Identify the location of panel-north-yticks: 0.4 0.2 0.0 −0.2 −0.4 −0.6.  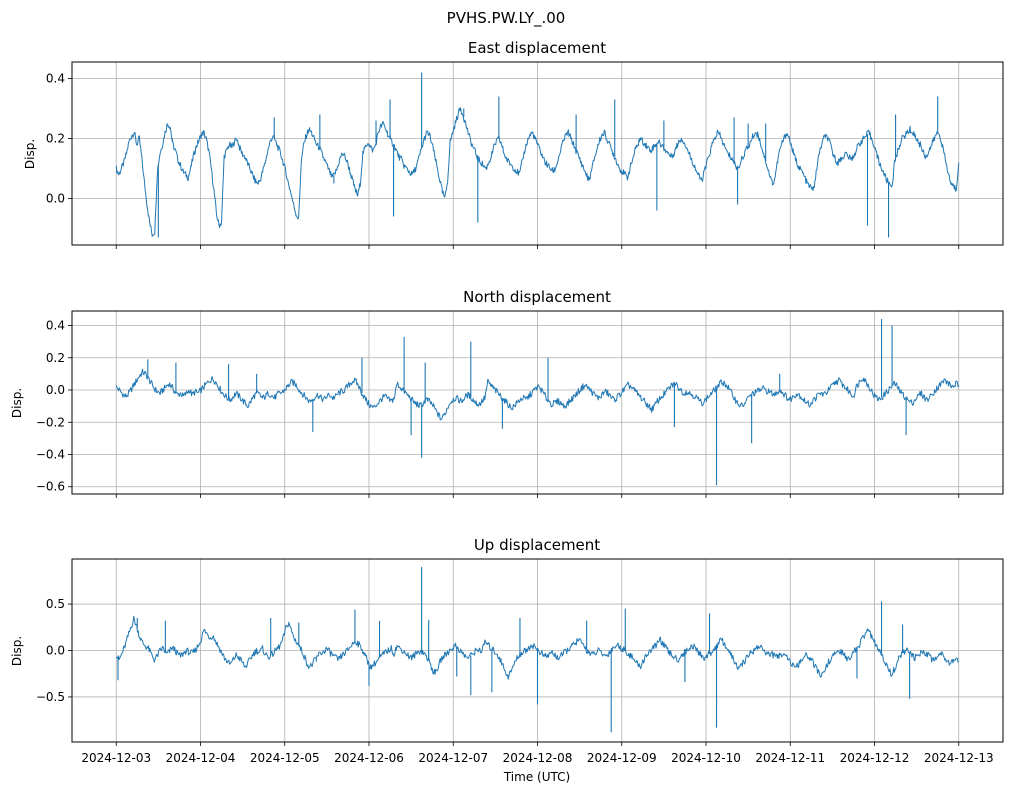
(54, 406).